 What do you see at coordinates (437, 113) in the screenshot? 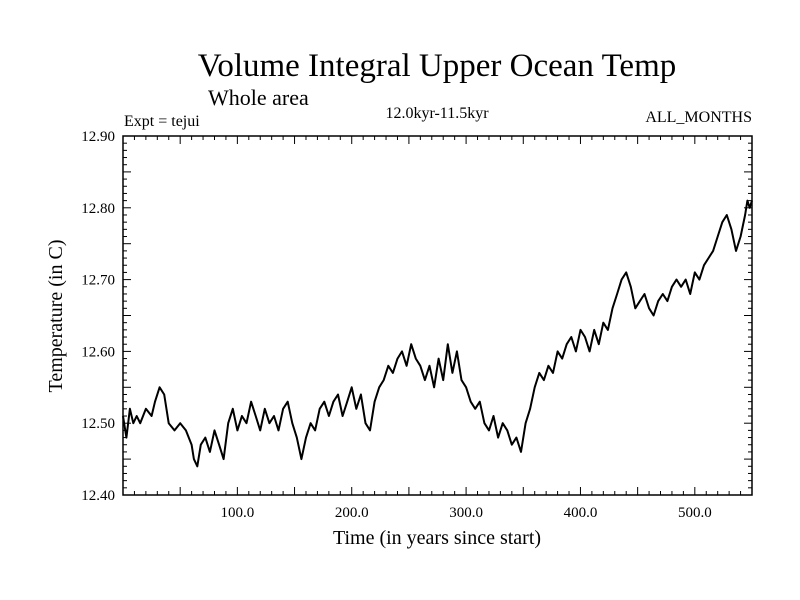
I see `time-range-label: 12.0kyr-11.5kyr` at bounding box center [437, 113].